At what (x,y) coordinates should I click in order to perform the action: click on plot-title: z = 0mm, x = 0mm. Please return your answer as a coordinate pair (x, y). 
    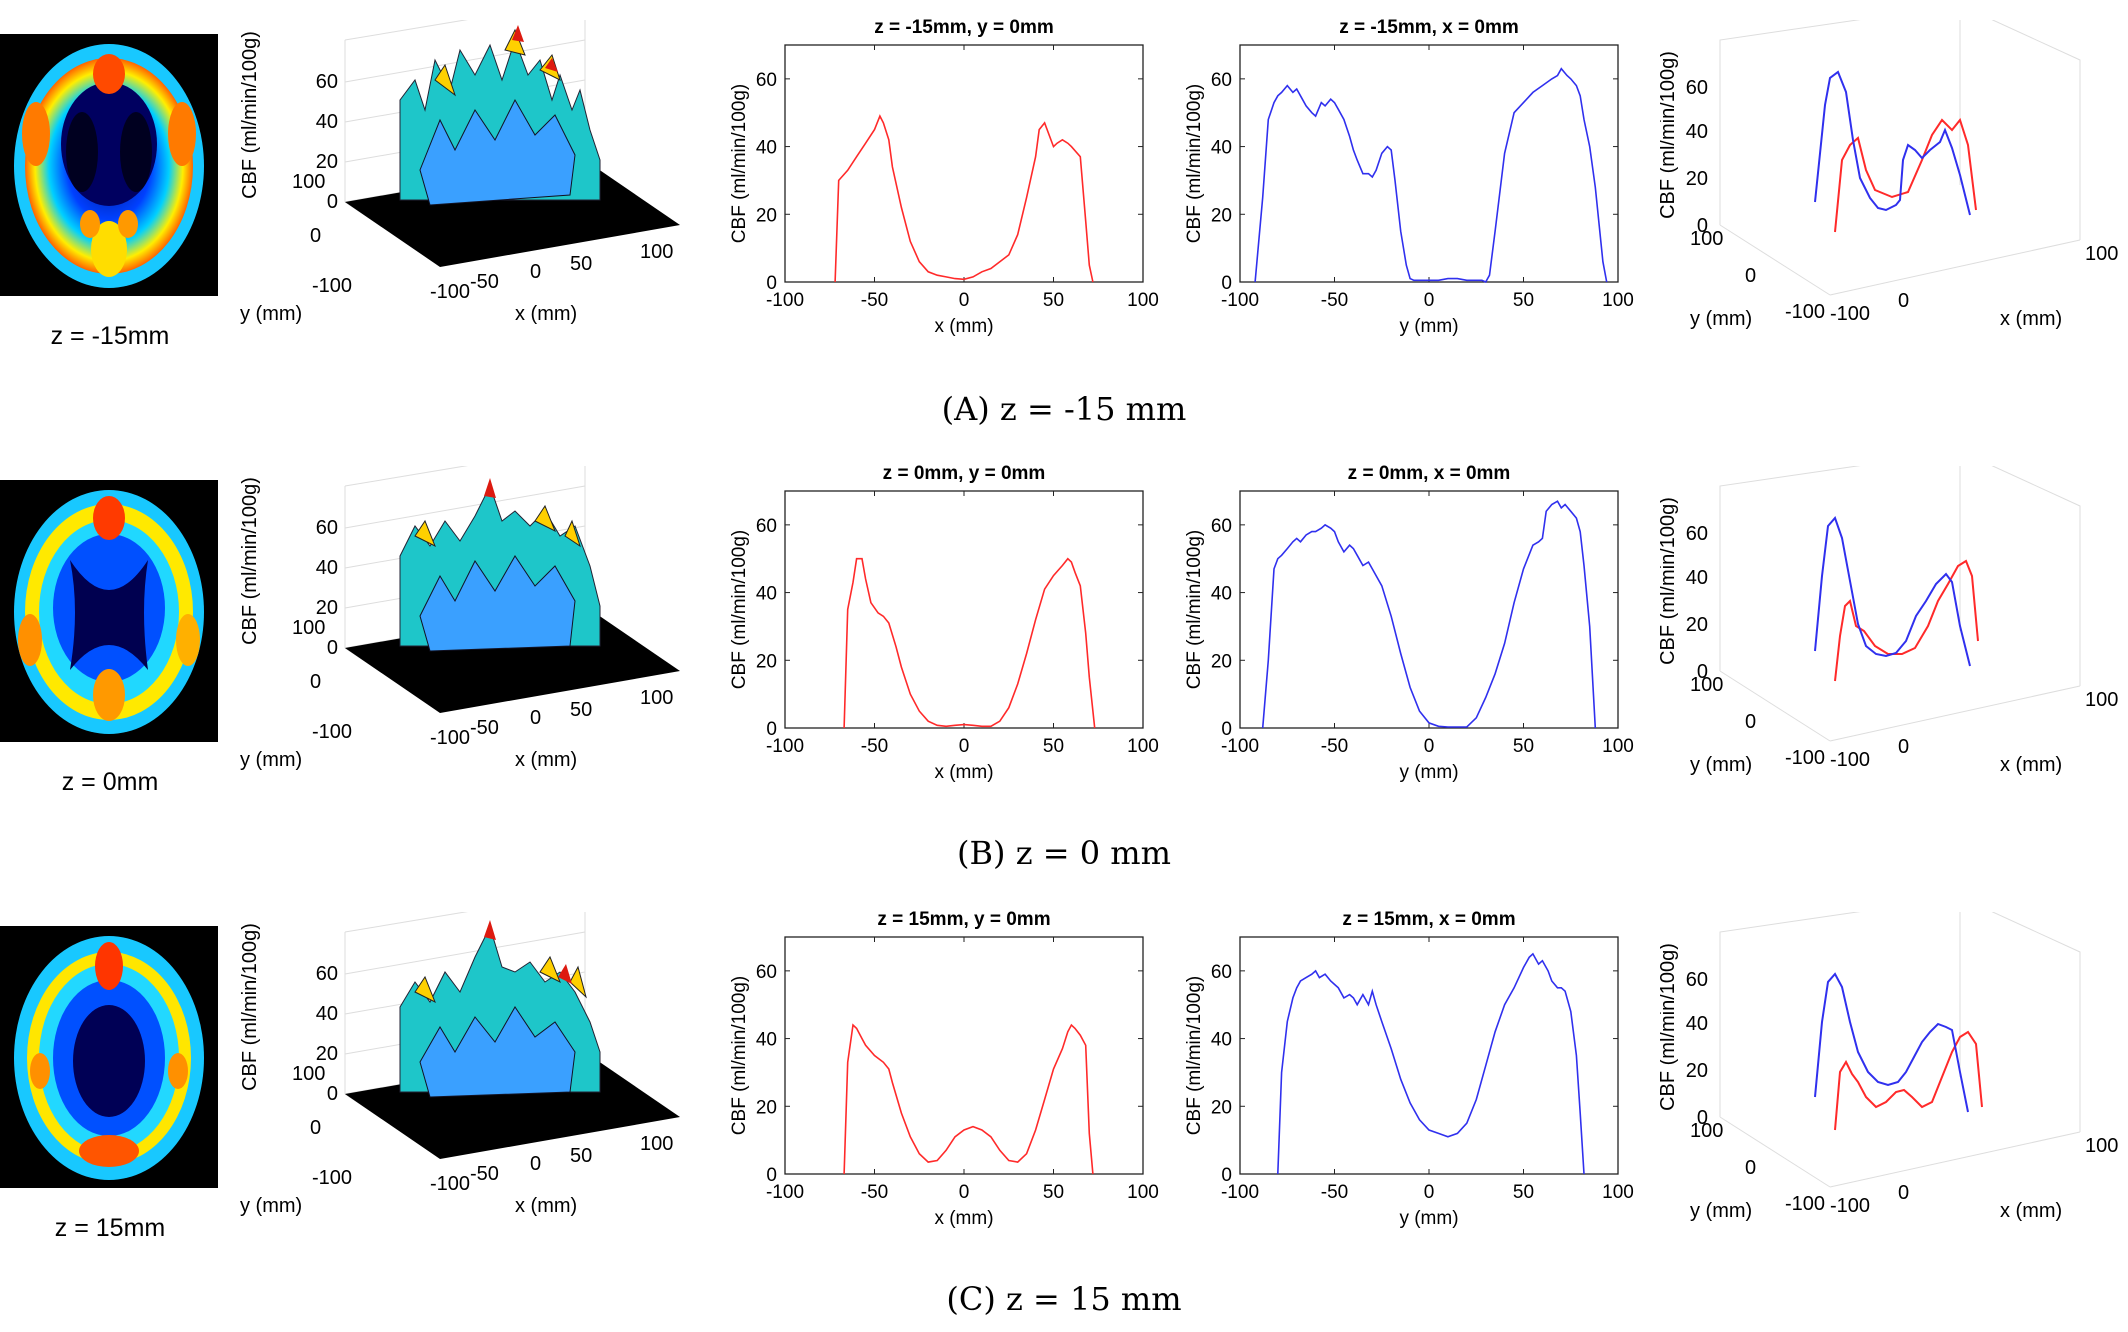
    Looking at the image, I should click on (1429, 473).